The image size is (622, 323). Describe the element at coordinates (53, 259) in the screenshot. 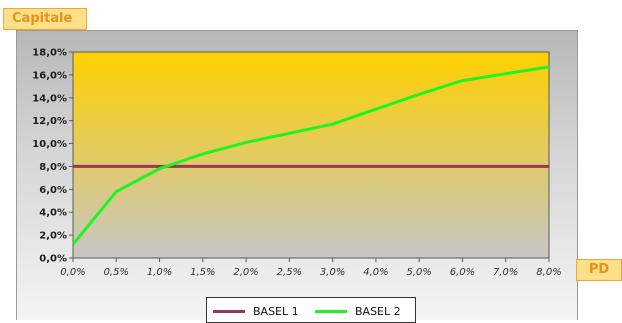

I see `y-tick-label: 0,0%` at that location.